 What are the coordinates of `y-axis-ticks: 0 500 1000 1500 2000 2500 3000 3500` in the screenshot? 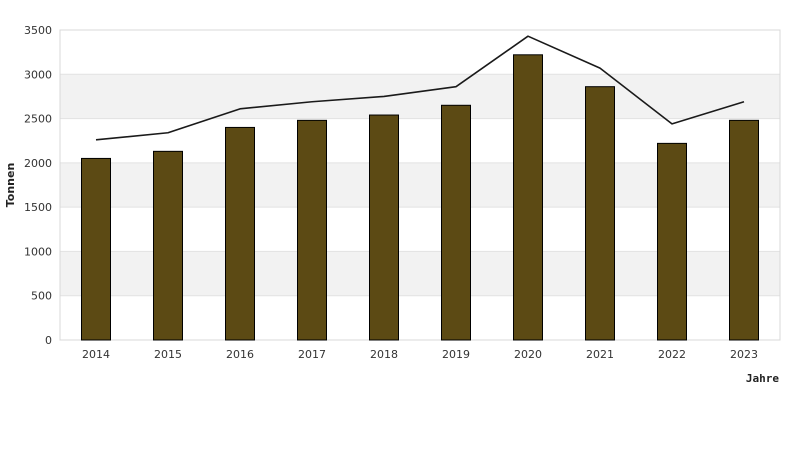 It's located at (38, 185).